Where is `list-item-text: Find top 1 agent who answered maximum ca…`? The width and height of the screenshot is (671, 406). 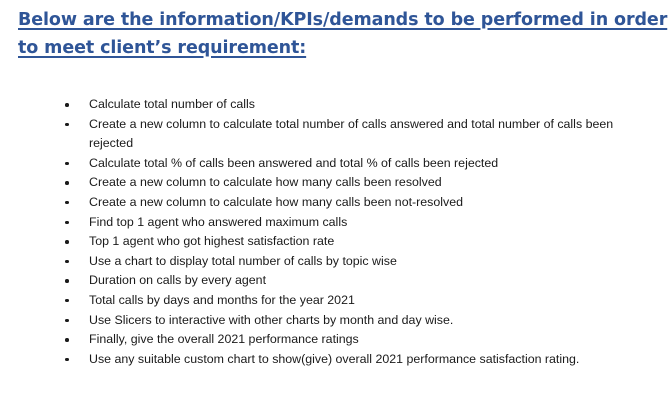
list-item-text: Find top 1 agent who answered maximum ca… is located at coordinates (218, 221).